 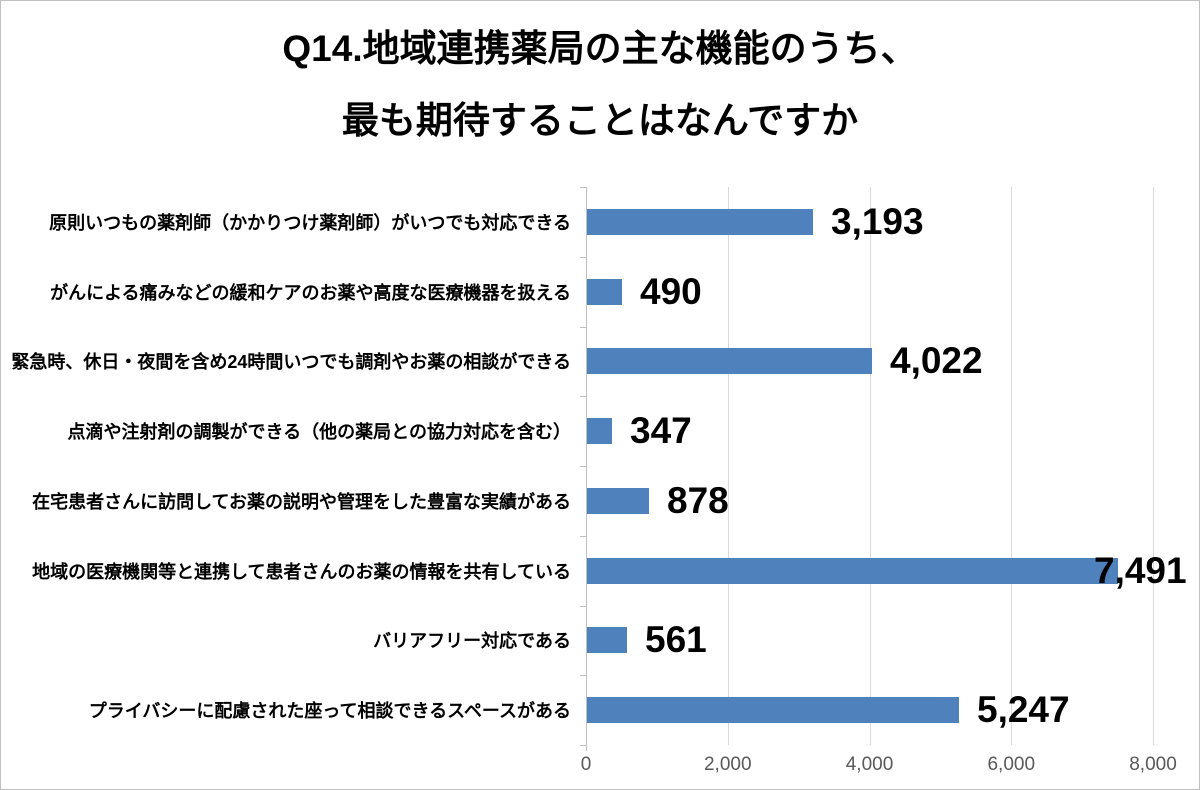 I want to click on category-label: バリアフリー対応である, so click(x=472, y=641).